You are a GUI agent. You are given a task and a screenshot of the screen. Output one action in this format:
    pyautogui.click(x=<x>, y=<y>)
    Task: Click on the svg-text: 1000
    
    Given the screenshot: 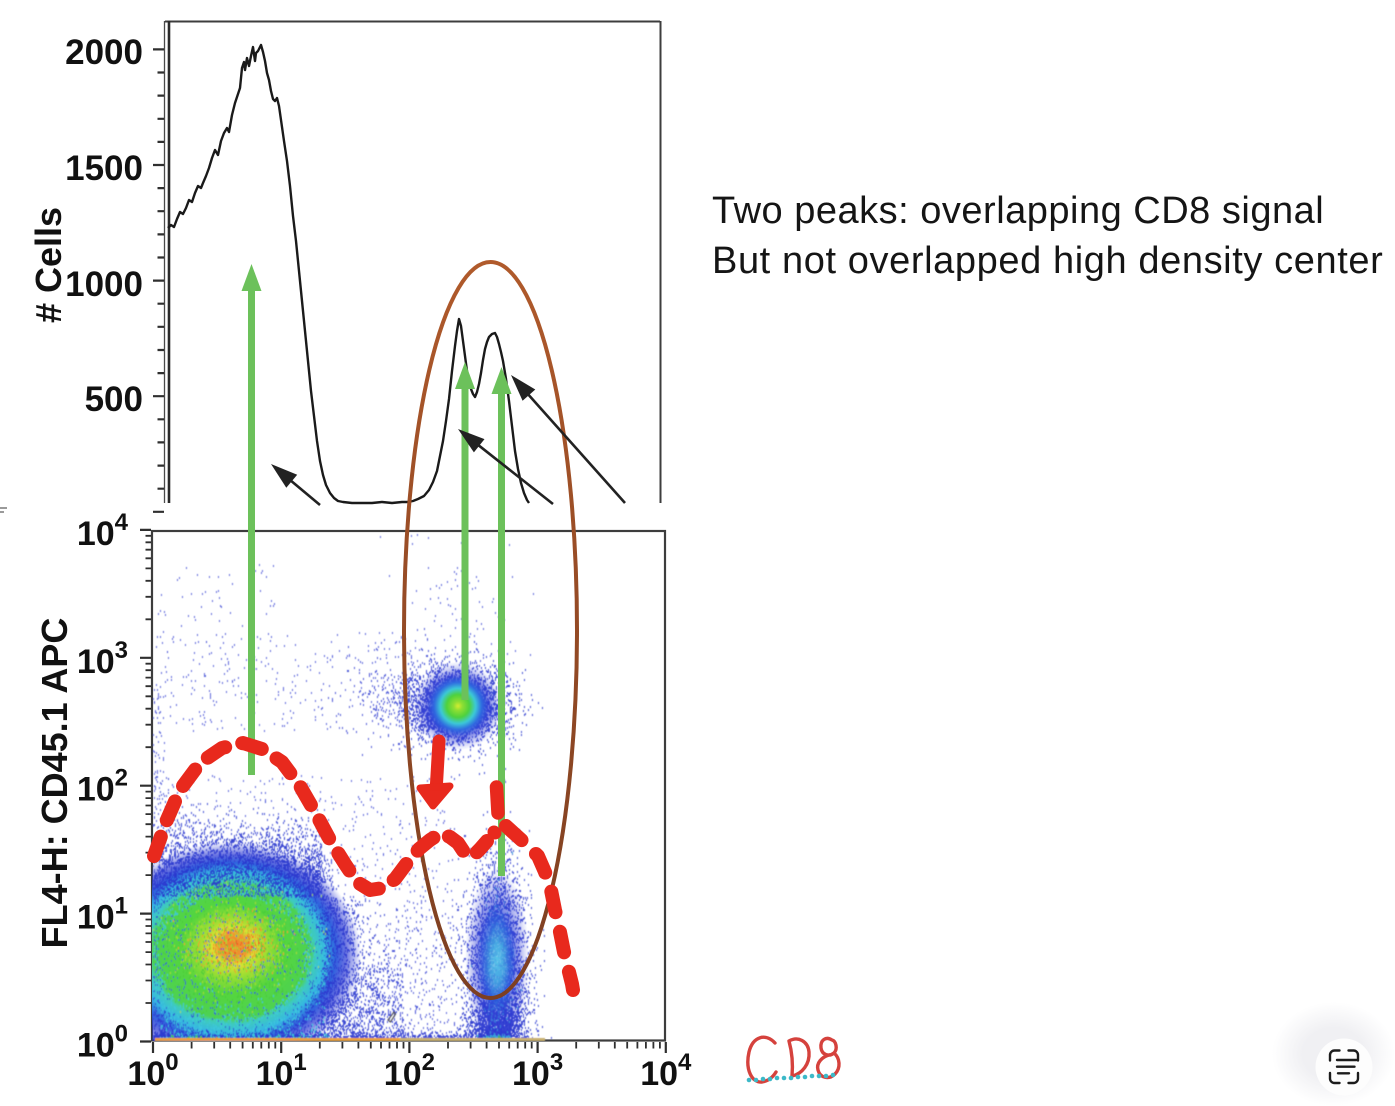 What is the action you would take?
    pyautogui.click(x=104, y=284)
    